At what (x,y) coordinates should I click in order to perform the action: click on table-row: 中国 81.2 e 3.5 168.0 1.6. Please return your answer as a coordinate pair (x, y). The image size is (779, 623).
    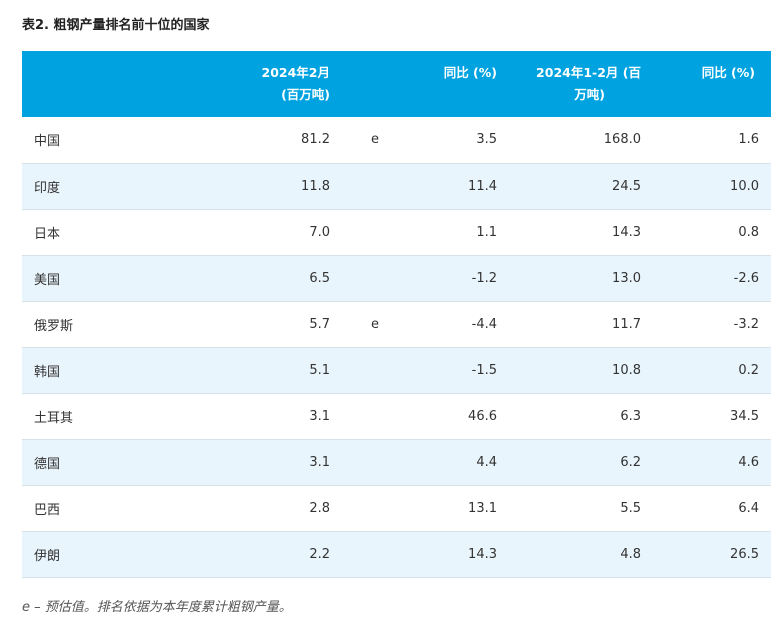
    Looking at the image, I should click on (396, 140).